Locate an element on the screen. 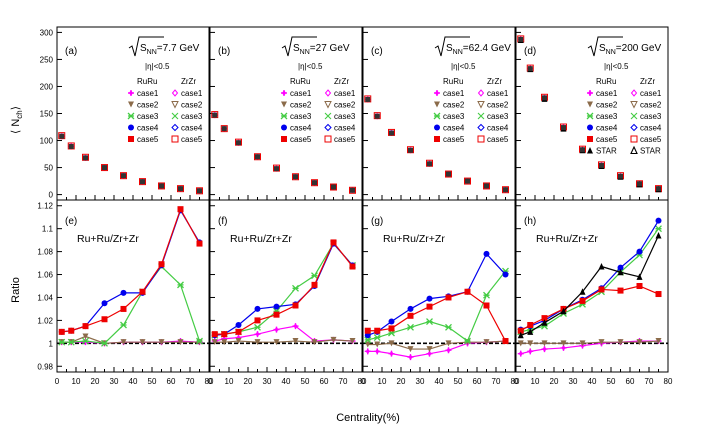  bottom-ylabel: Ratio is located at coordinates (16, 290).